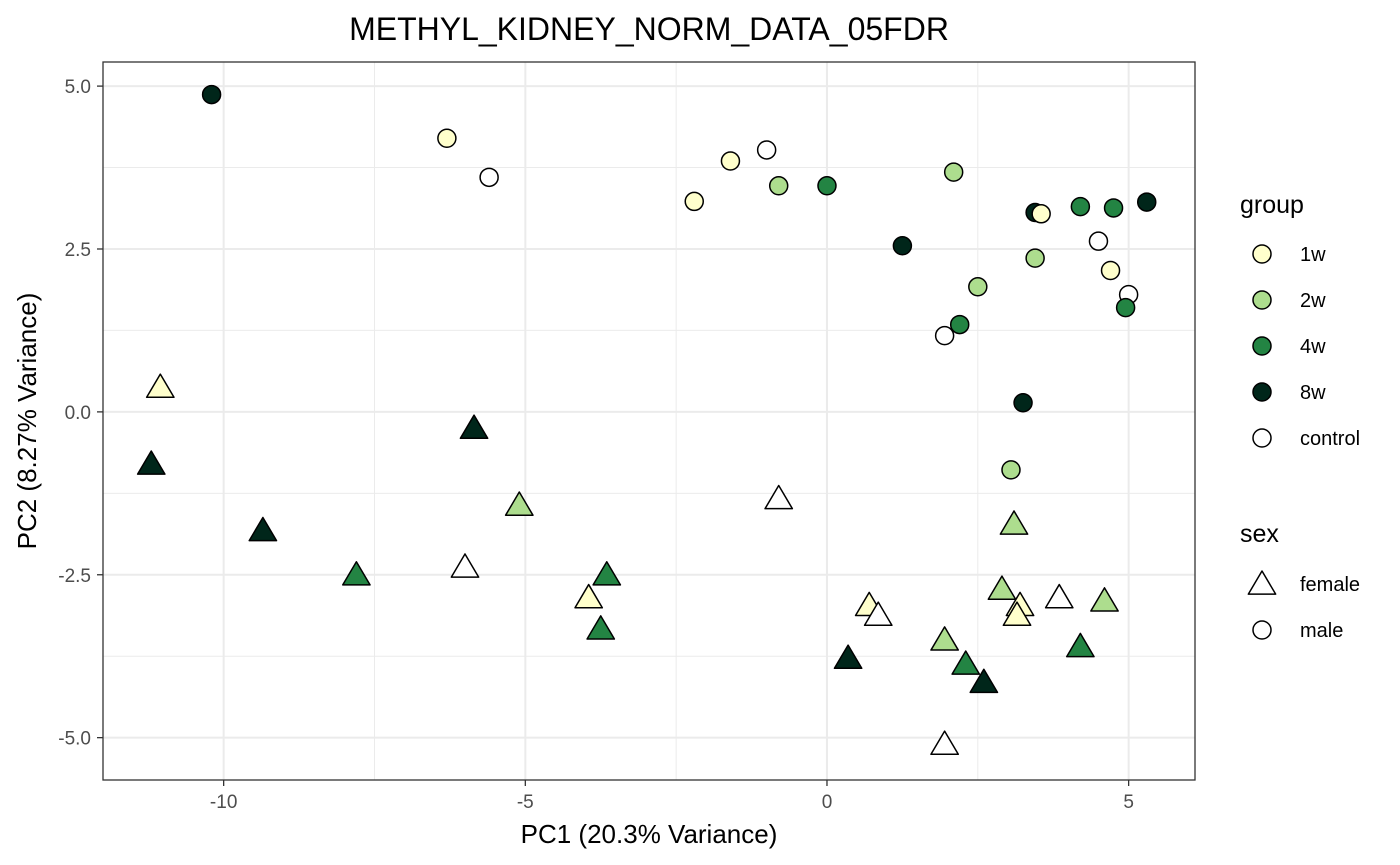 The width and height of the screenshot is (1400, 865). What do you see at coordinates (1313, 393) in the screenshot?
I see `legend-label-8w: 8w` at bounding box center [1313, 393].